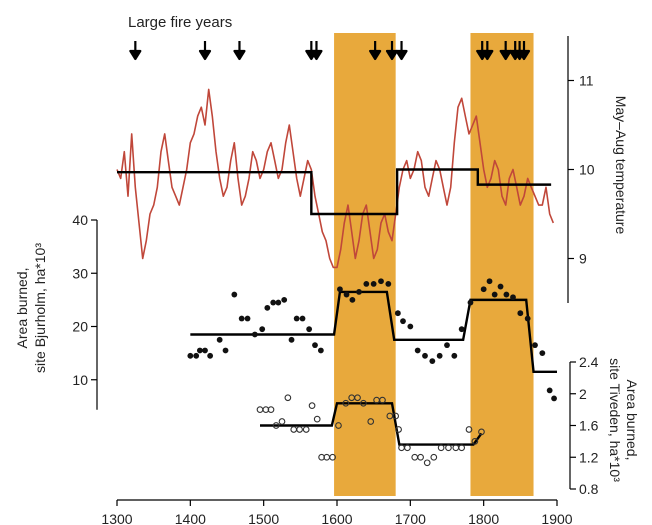 The height and width of the screenshot is (525, 652). What do you see at coordinates (263, 518) in the screenshot?
I see `x-tick-label-2: 1500` at bounding box center [263, 518].